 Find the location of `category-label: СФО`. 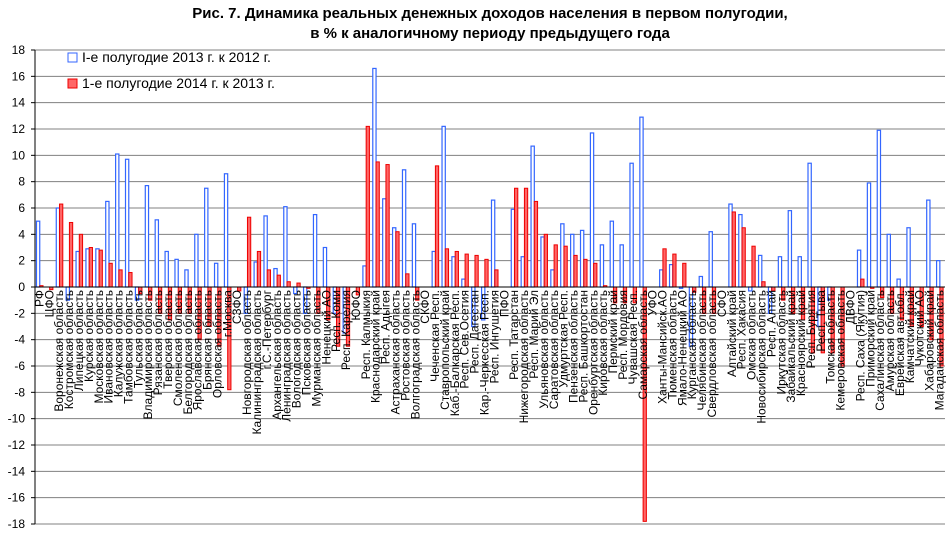

category-label: СФО is located at coordinates (722, 303).